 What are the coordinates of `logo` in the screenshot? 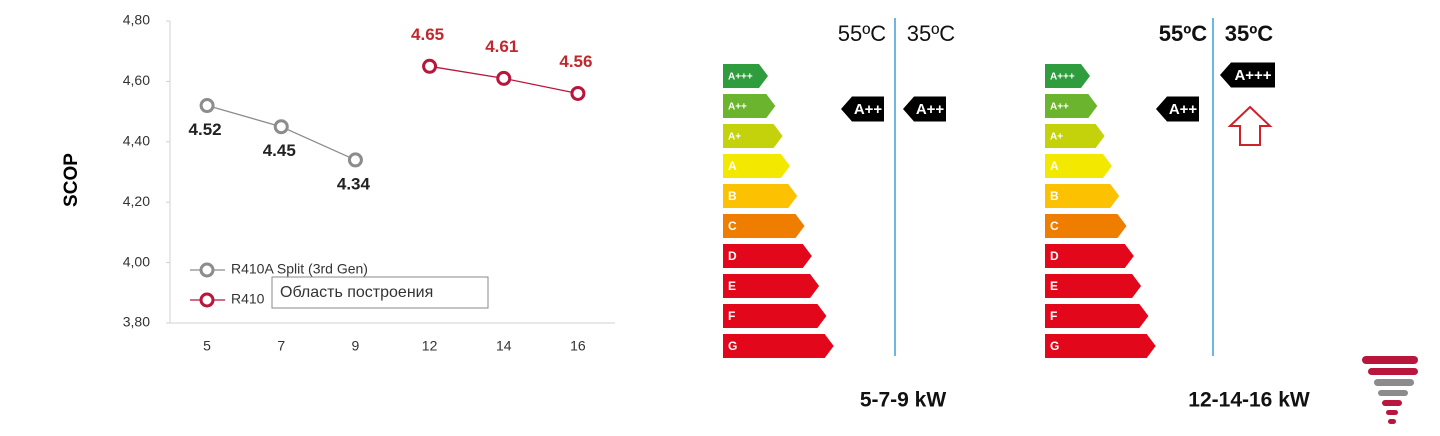 It's located at (1390, 390).